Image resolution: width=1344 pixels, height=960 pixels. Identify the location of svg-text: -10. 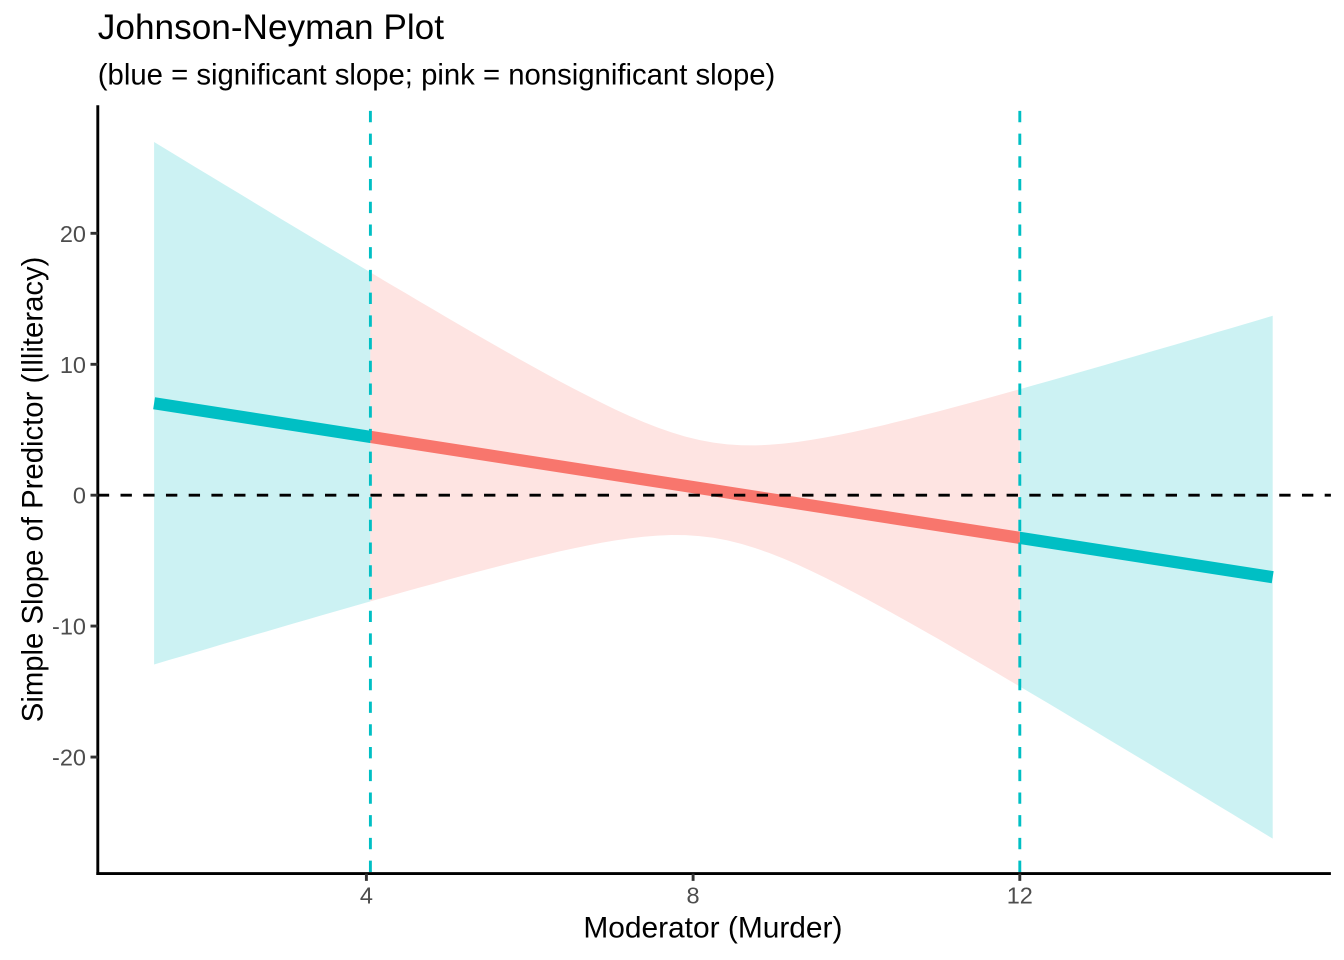
(69, 627).